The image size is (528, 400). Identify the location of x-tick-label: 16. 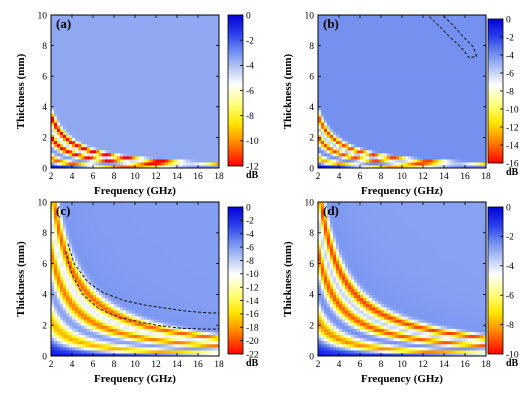
(198, 177).